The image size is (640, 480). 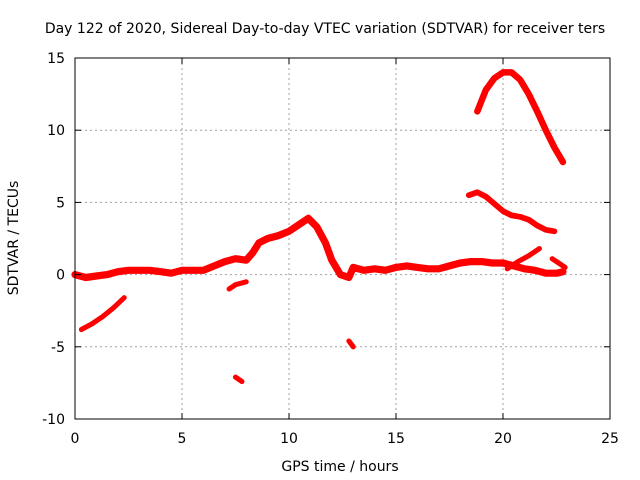 I want to click on y-tick-label: 0, so click(x=60, y=276).